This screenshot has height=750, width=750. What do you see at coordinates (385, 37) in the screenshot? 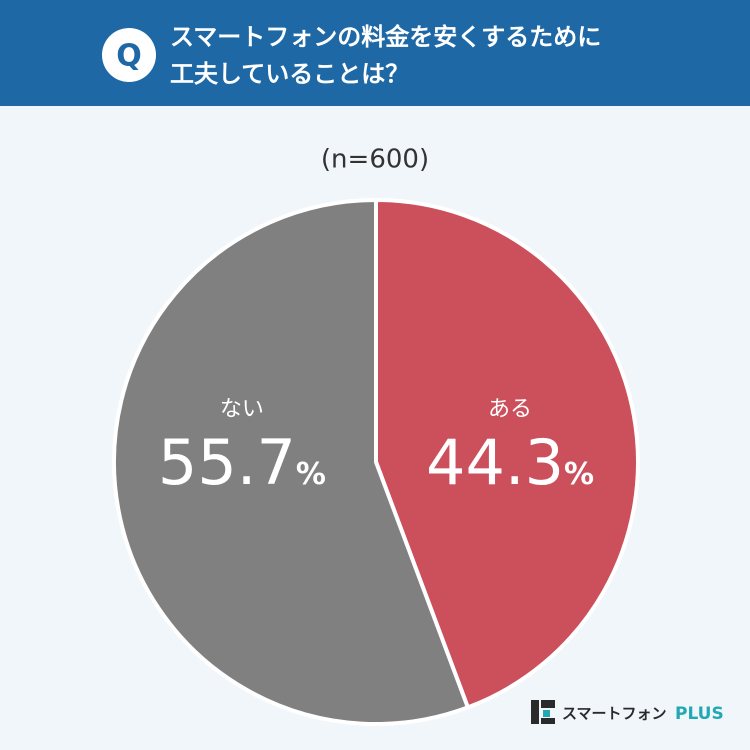
I see `chart-title: スマートフォンの料金を安くするために` at bounding box center [385, 37].